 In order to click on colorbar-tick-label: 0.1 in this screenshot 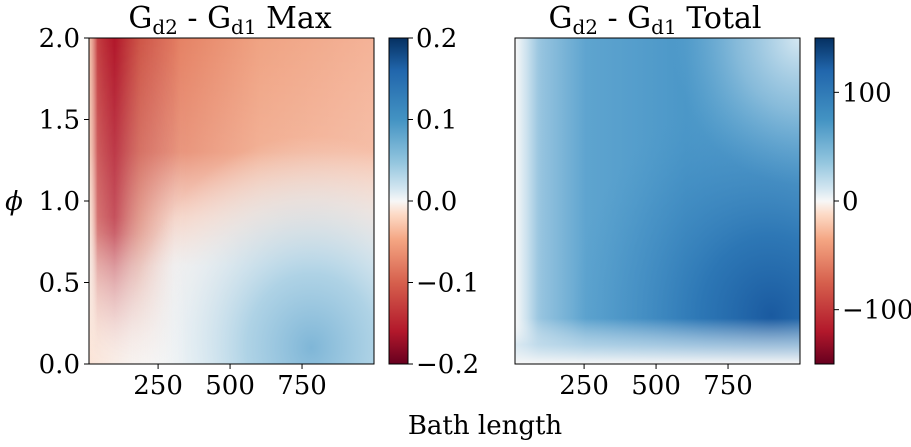, I will do `click(436, 121)`.